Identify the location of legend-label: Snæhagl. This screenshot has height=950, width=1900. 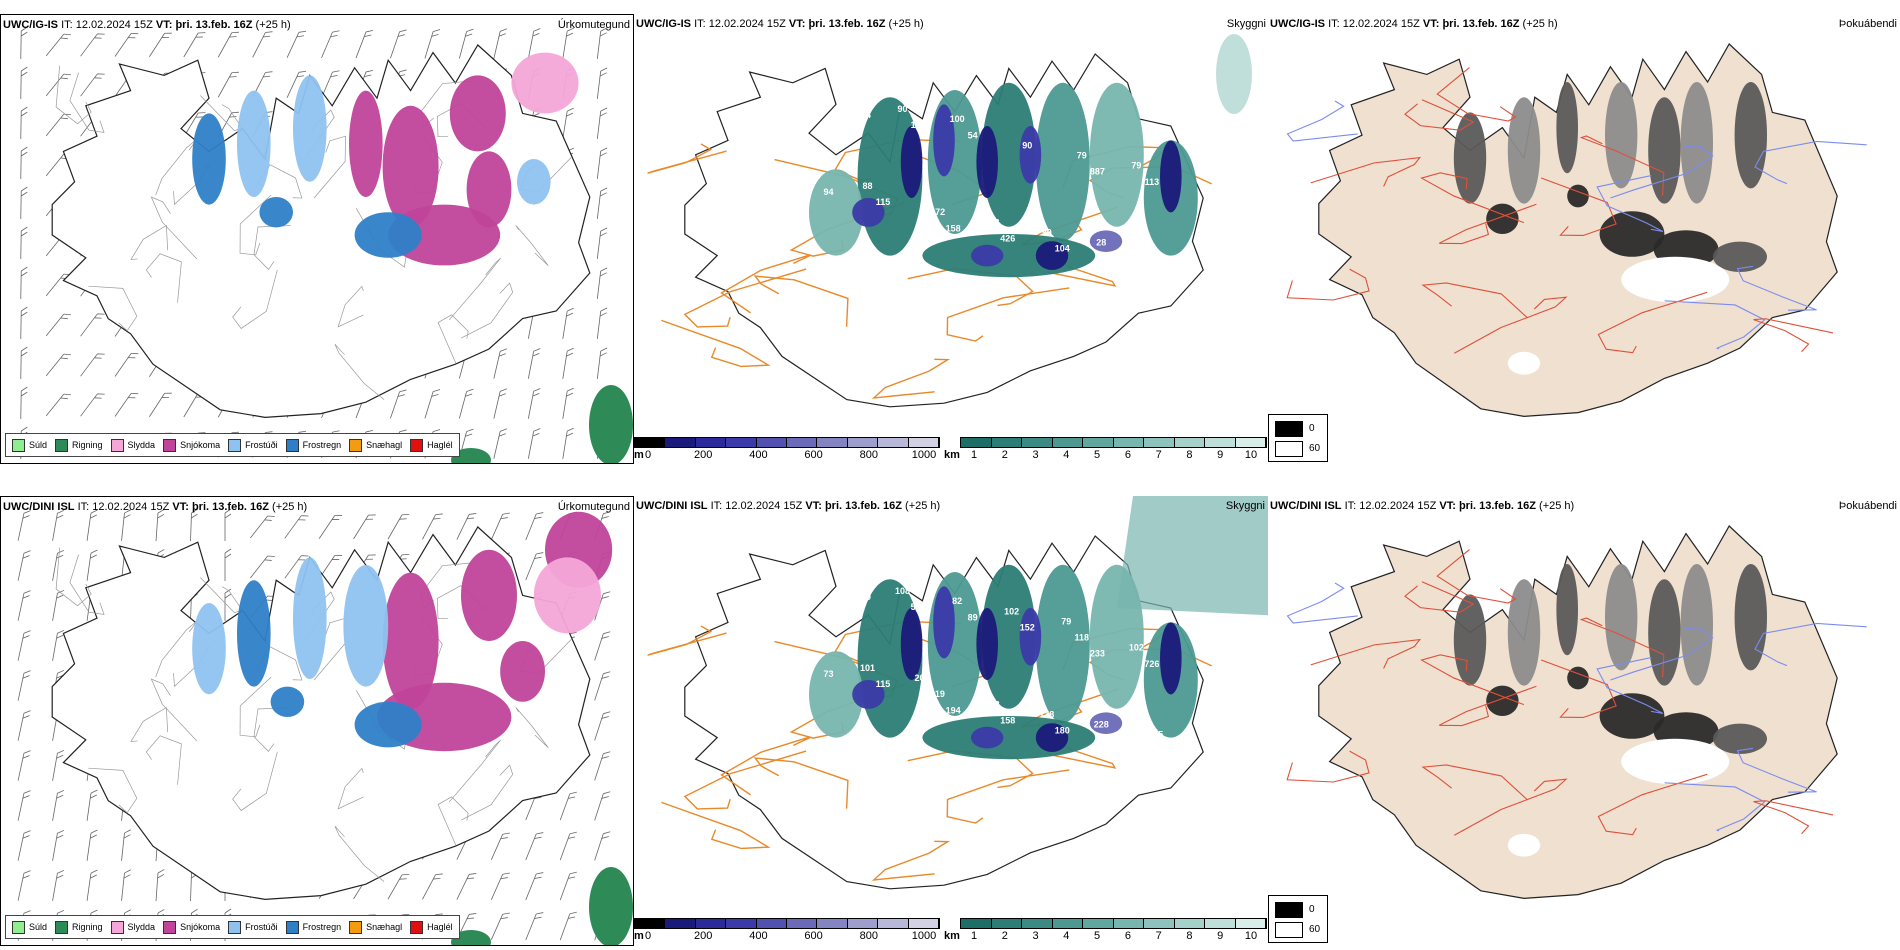
(384, 927).